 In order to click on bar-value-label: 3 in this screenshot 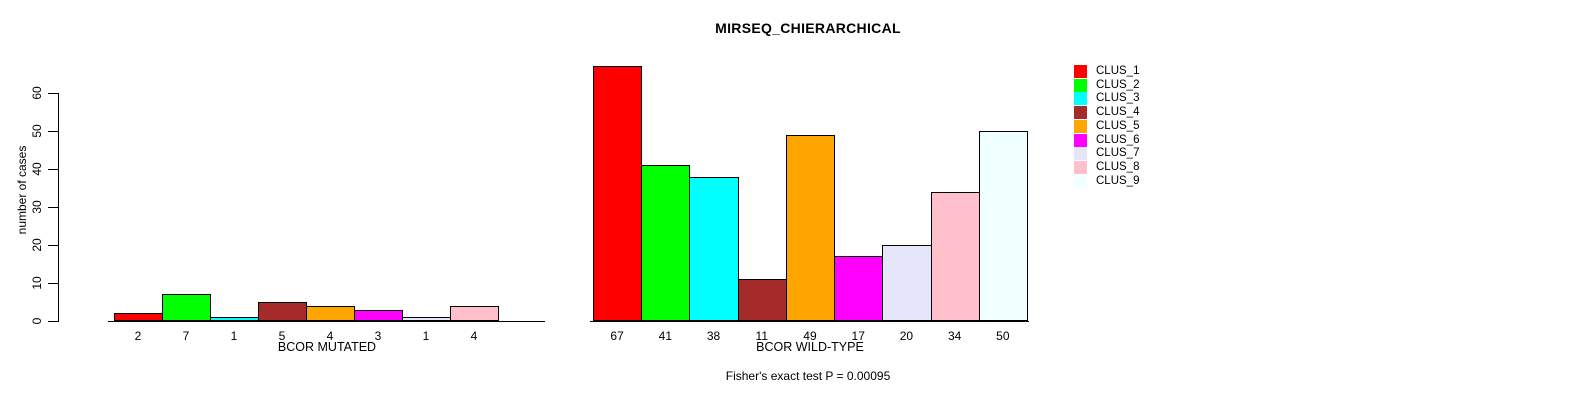, I will do `click(378, 336)`.